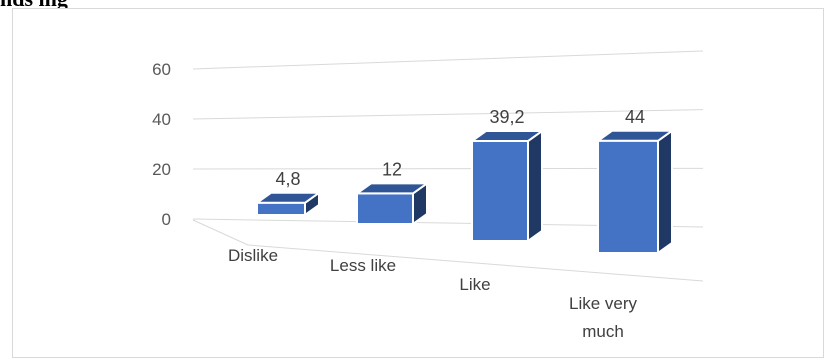 Image resolution: width=829 pixels, height=362 pixels. What do you see at coordinates (161, 169) in the screenshot?
I see `y-tick-label: 20` at bounding box center [161, 169].